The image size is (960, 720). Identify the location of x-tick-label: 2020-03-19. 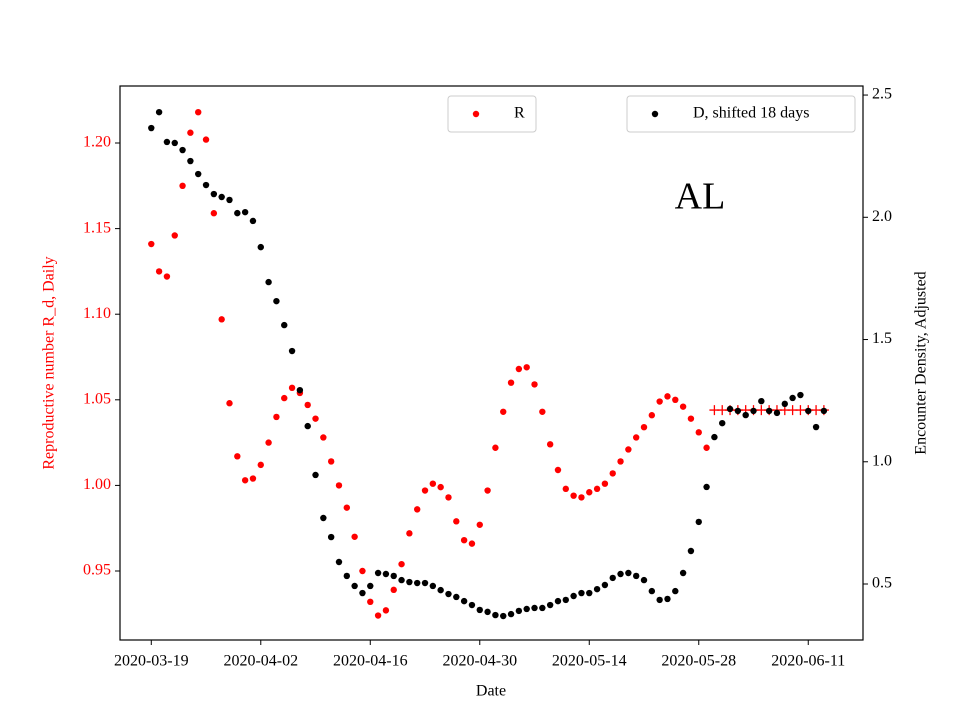
(151, 661).